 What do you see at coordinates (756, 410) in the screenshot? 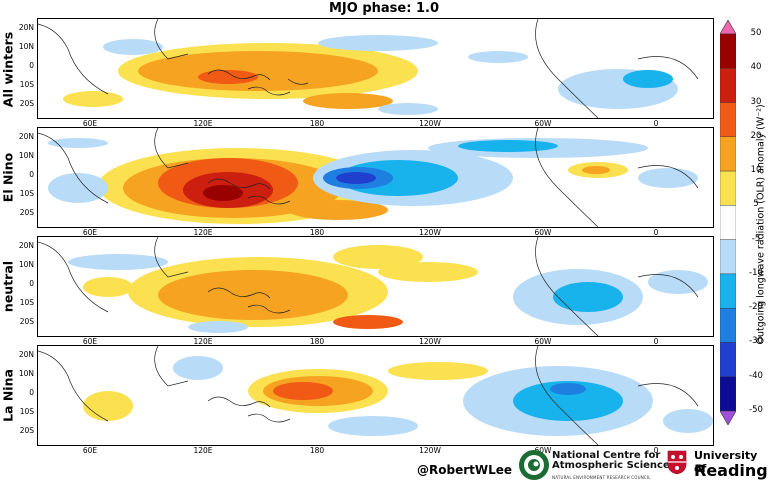
I see `colorbar-tick-label: -50` at bounding box center [756, 410].